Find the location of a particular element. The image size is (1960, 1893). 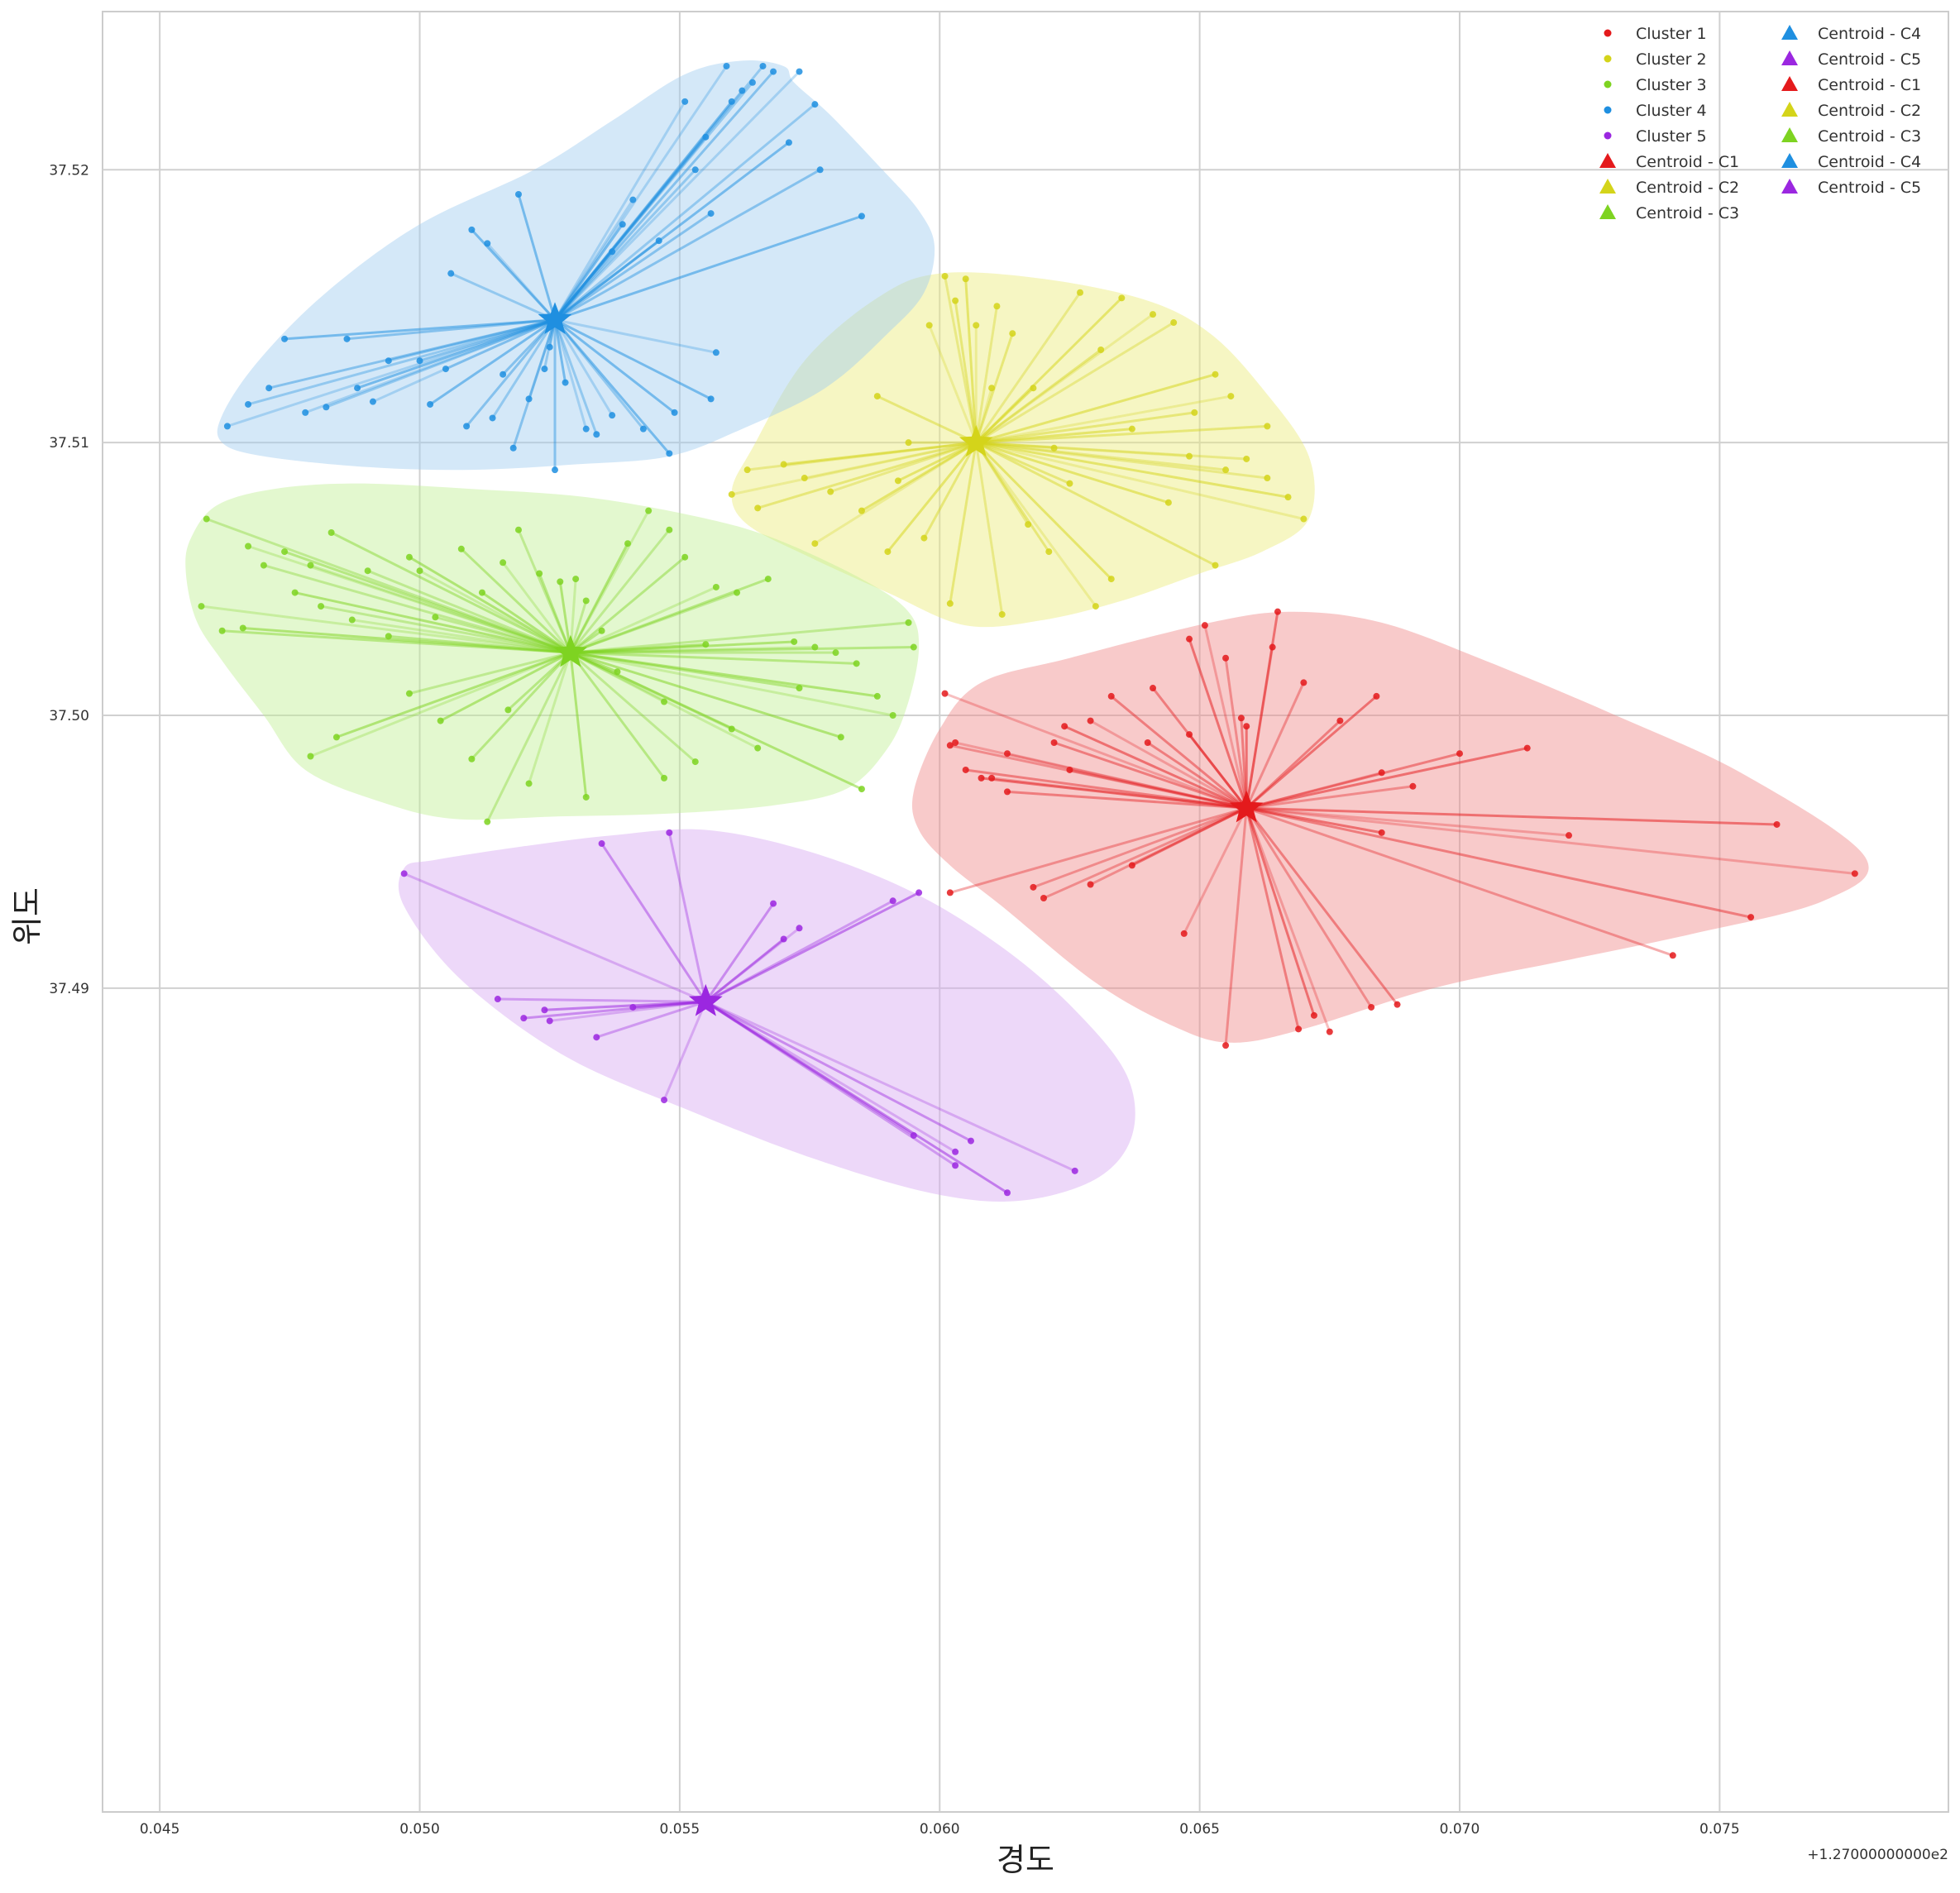

x-axis-offset-text: +1.27000000000e2 is located at coordinates (1877, 1855).